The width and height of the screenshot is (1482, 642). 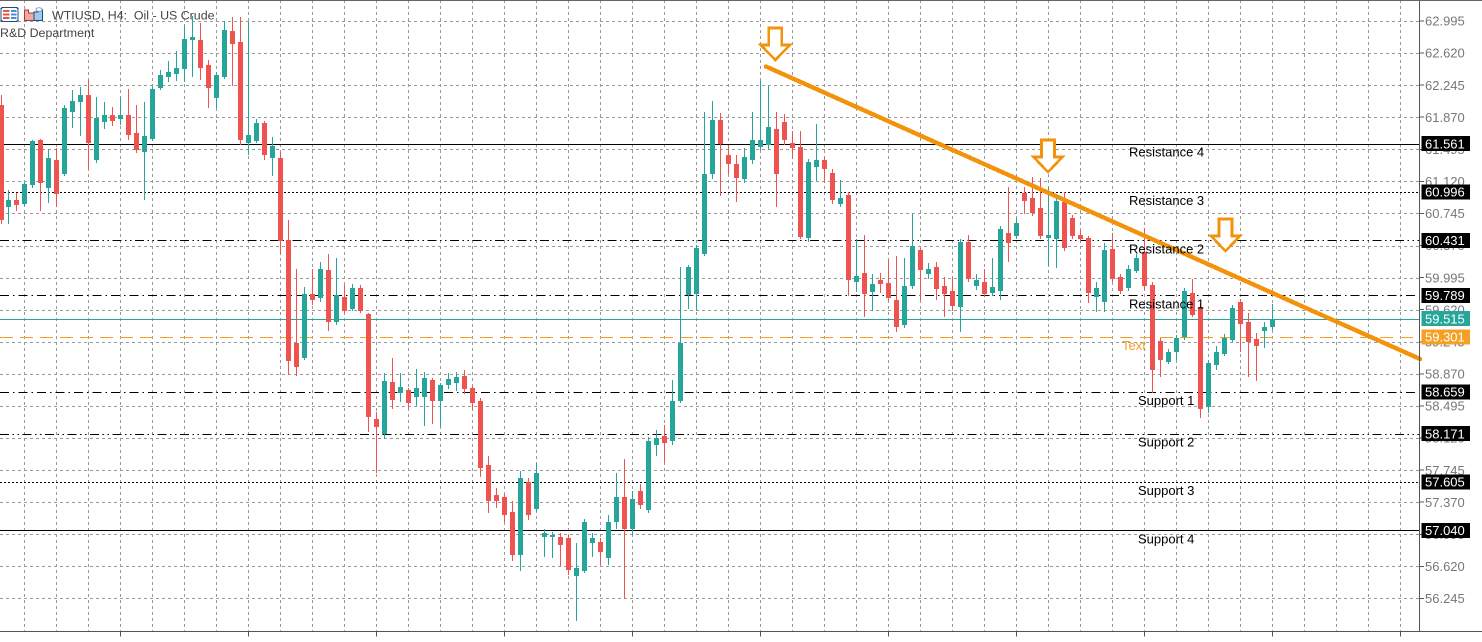 I want to click on svg-text: 62.245, so click(x=1445, y=85).